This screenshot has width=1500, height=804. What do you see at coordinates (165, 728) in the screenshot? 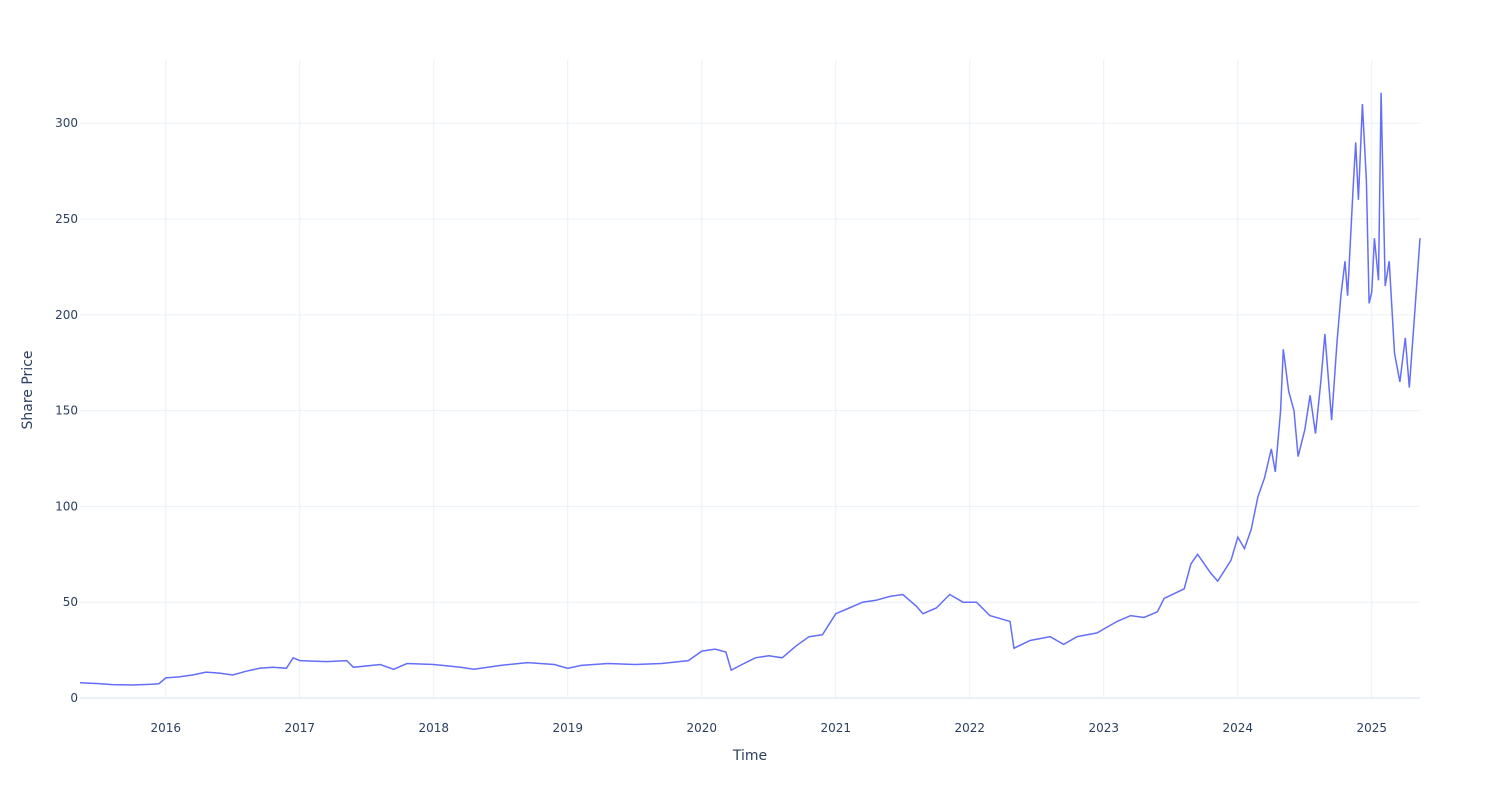
I see `x-tick-label: 2016` at bounding box center [165, 728].